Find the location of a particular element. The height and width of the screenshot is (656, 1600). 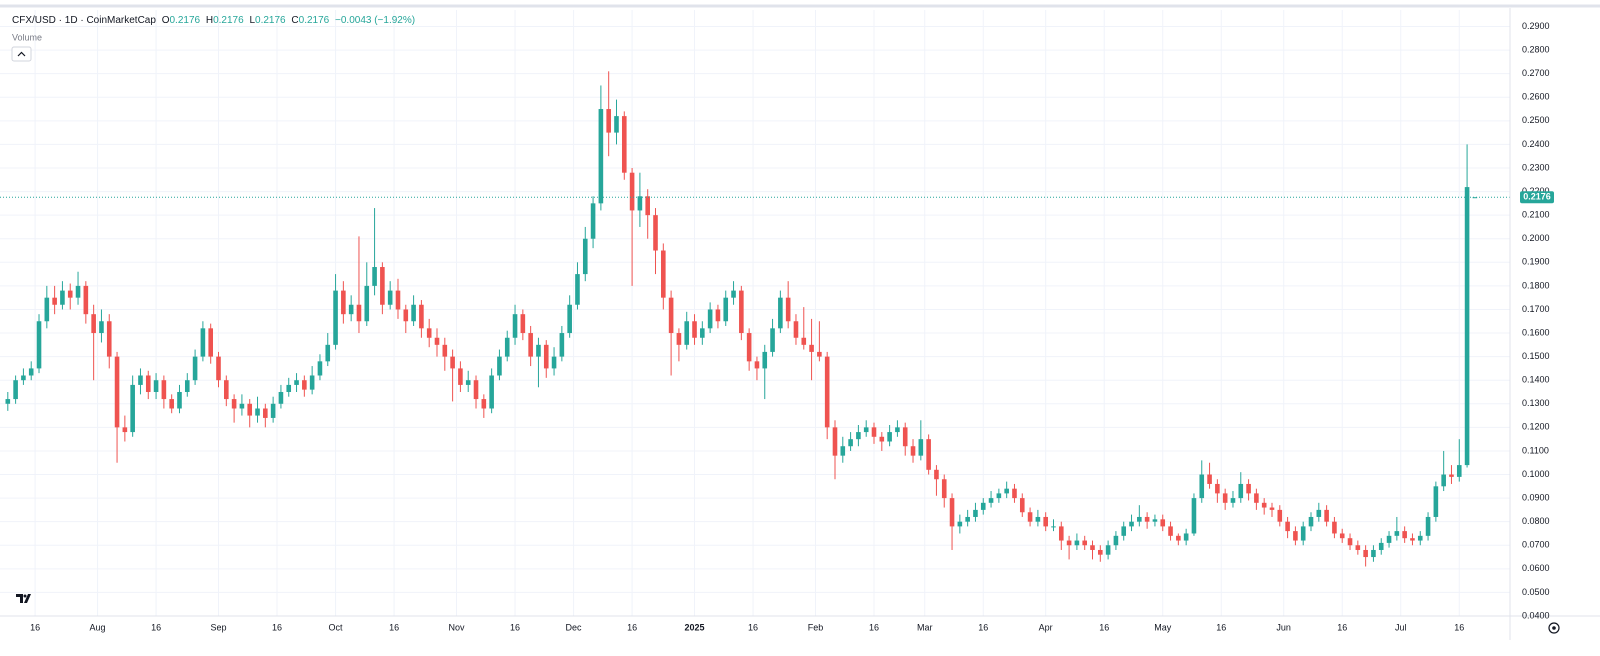

y-tick-label: 0.1700 is located at coordinates (1536, 309).